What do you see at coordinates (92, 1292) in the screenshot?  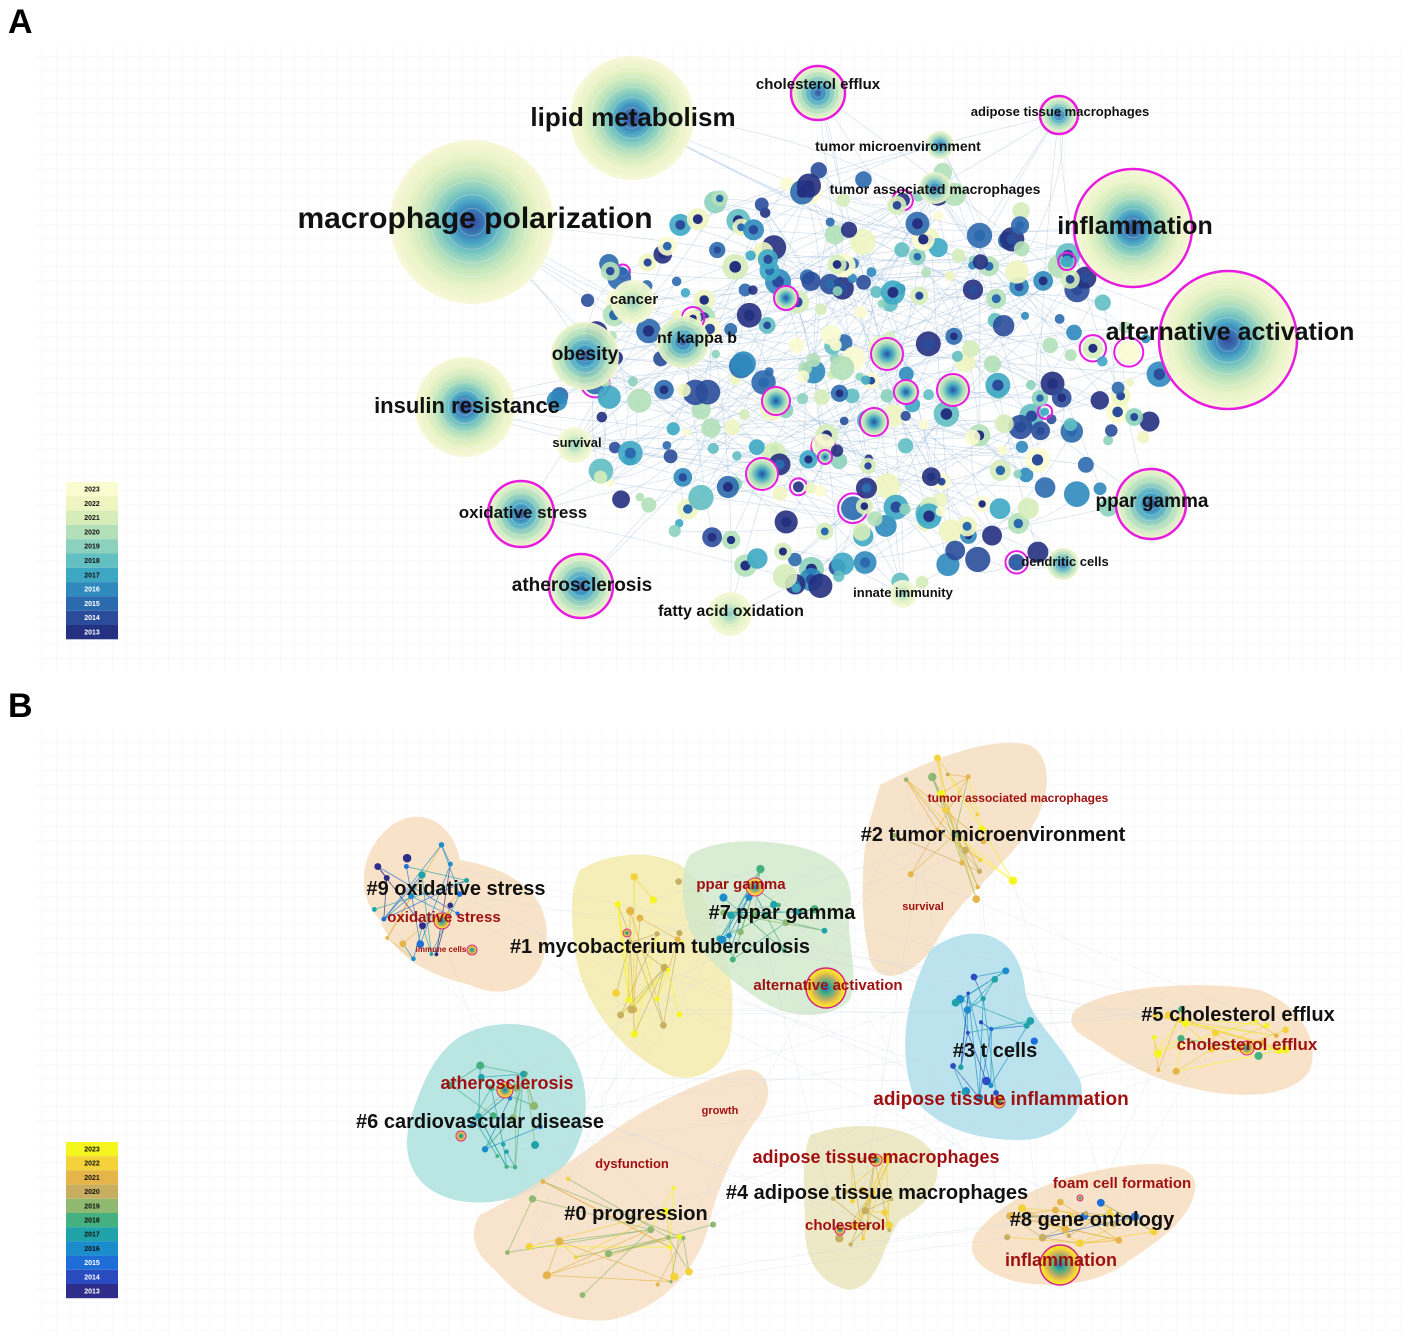 I see `legend-year: 2013` at bounding box center [92, 1292].